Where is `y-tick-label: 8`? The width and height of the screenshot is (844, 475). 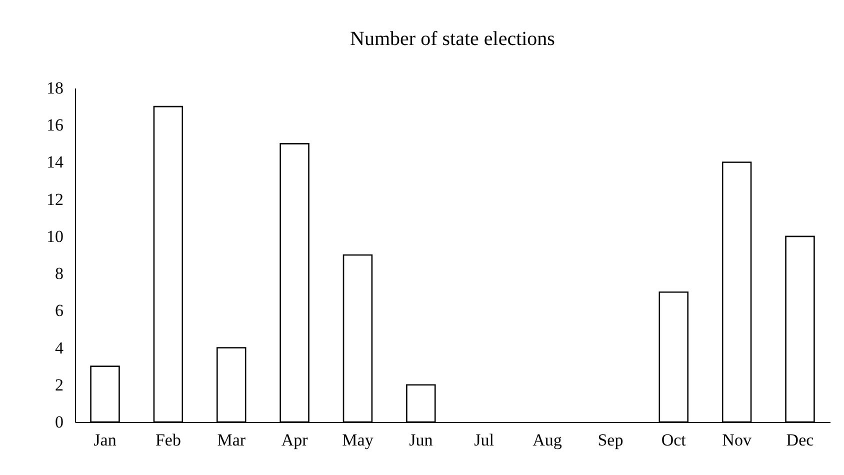 y-tick-label: 8 is located at coordinates (59, 274).